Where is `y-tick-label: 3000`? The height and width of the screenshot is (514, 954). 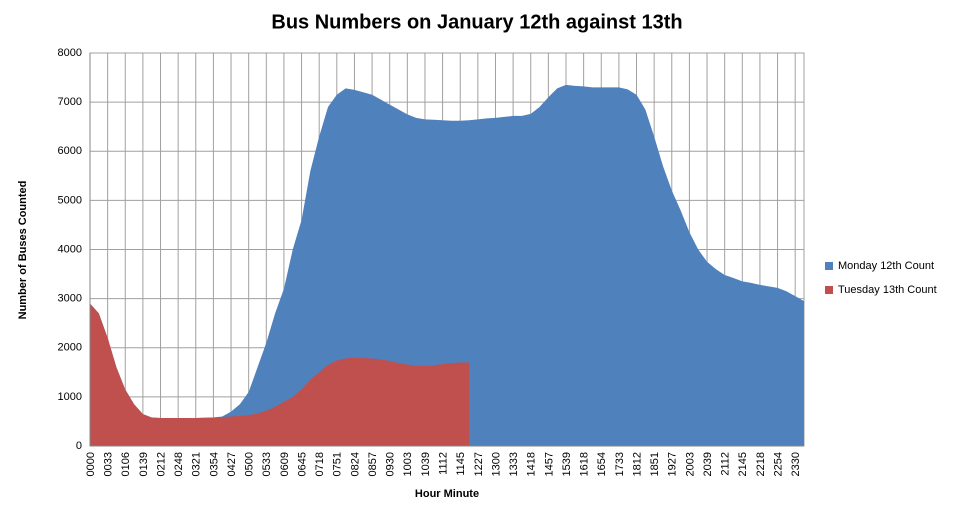 y-tick-label: 3000 is located at coordinates (70, 299).